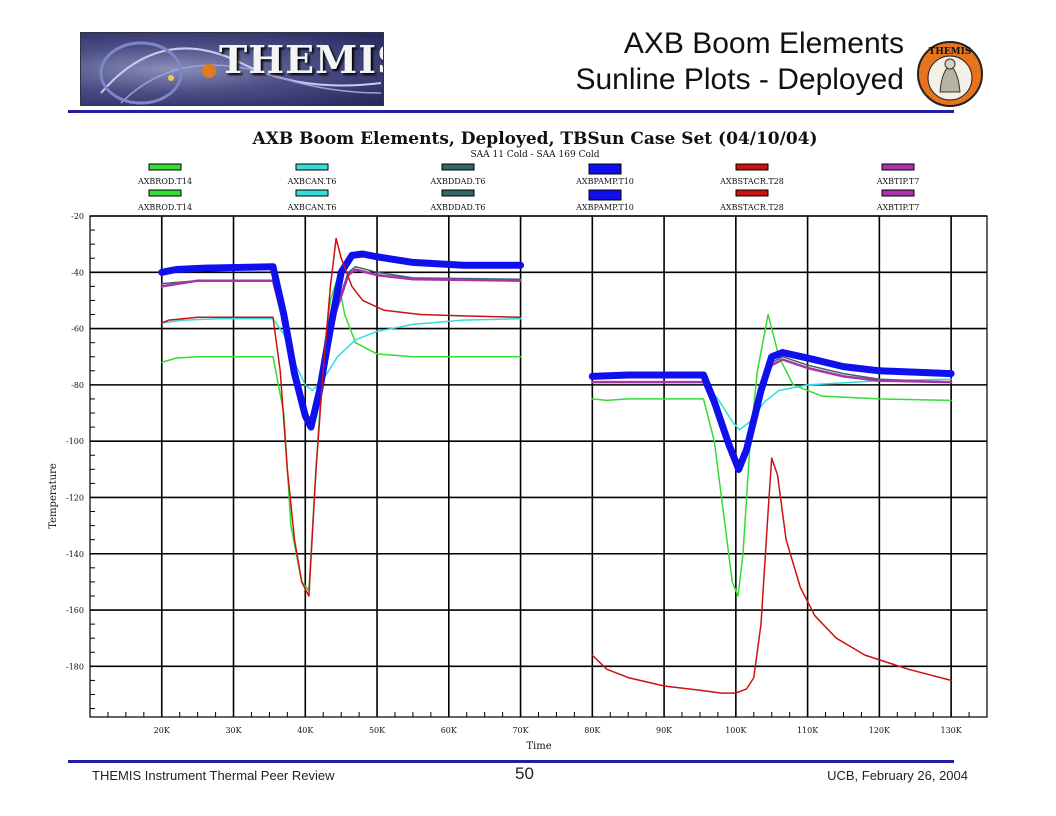  Describe the element at coordinates (534, 155) in the screenshot. I see `chart-subtitle: SAA 11 Cold - SAA 169 Cold` at that location.